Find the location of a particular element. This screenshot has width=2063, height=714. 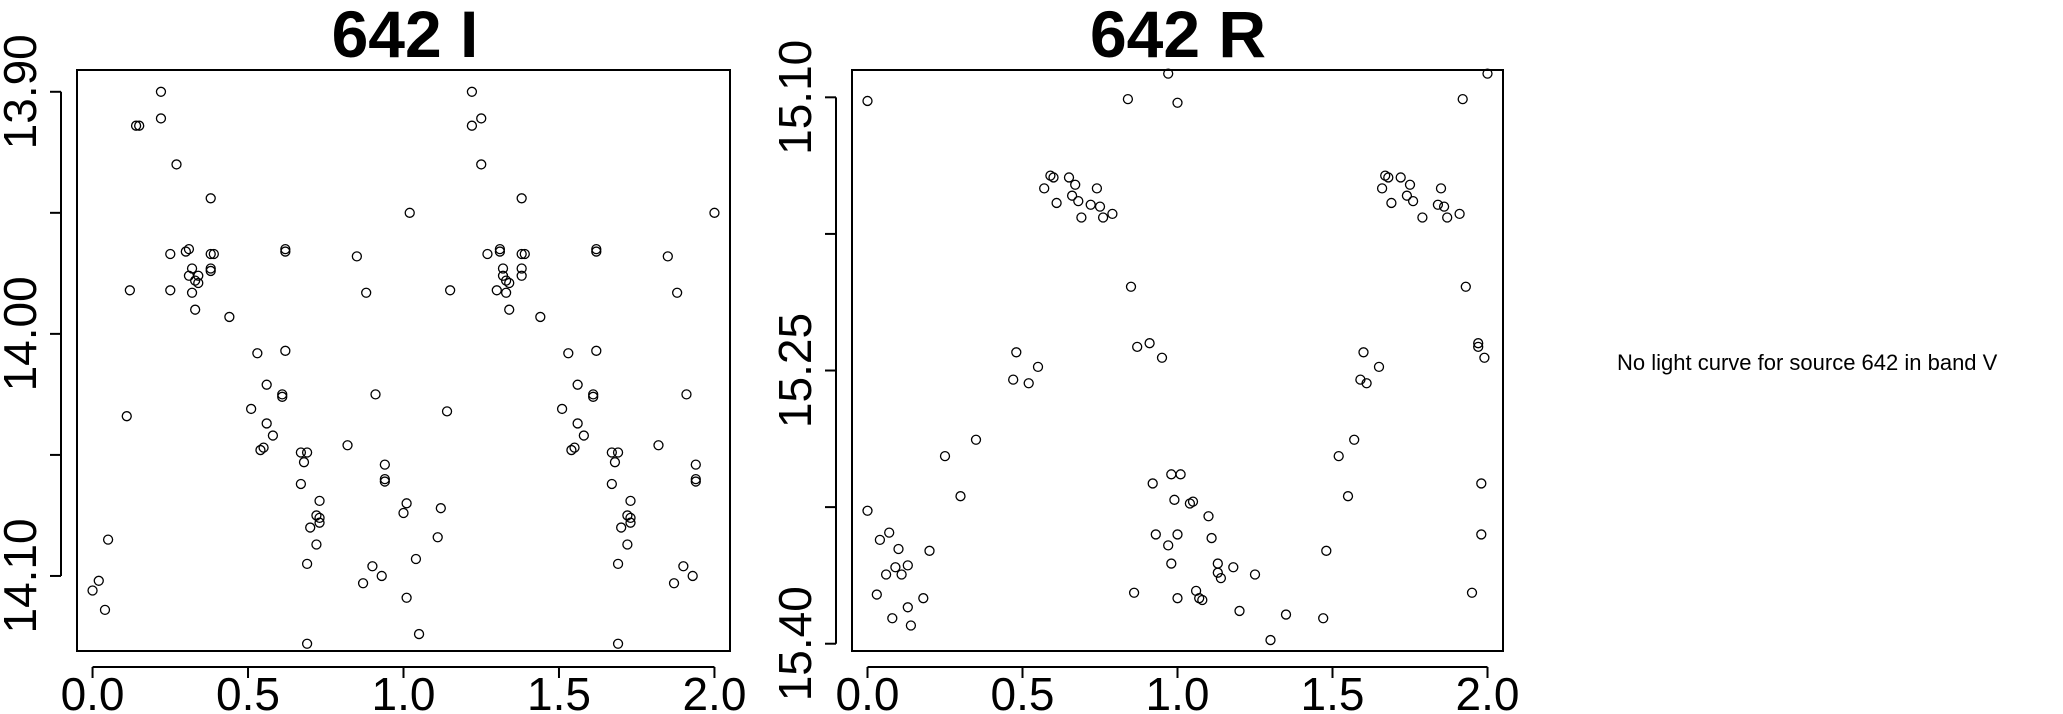

y-tick-label: 15.40 is located at coordinates (795, 643).